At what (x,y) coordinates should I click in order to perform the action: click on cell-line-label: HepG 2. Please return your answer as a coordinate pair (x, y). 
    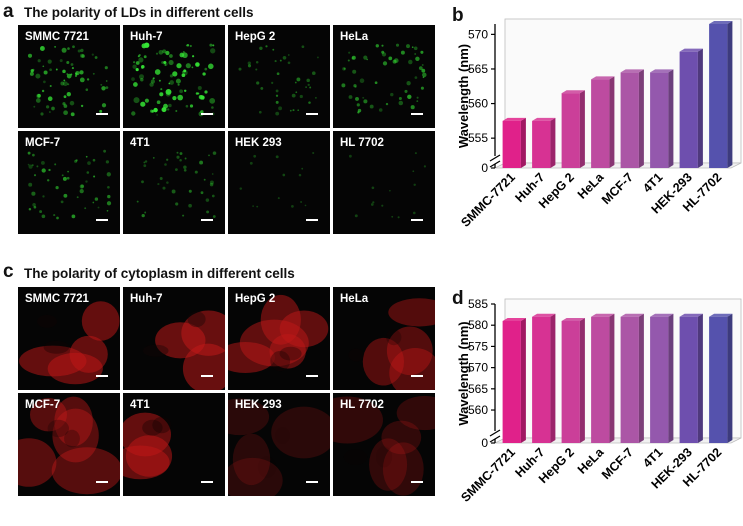
    Looking at the image, I should click on (255, 299).